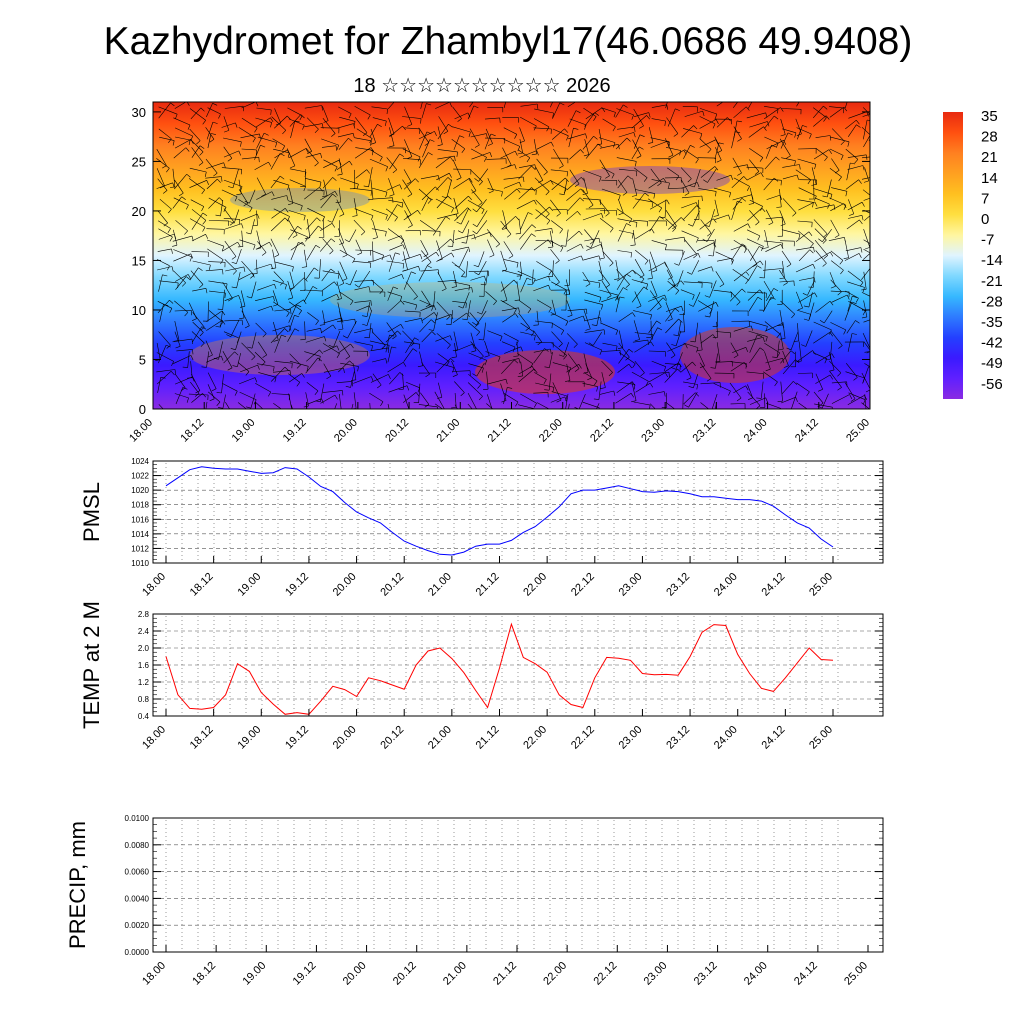 The image size is (1024, 1024). I want to click on x-tick-label: 19.00, so click(244, 431).